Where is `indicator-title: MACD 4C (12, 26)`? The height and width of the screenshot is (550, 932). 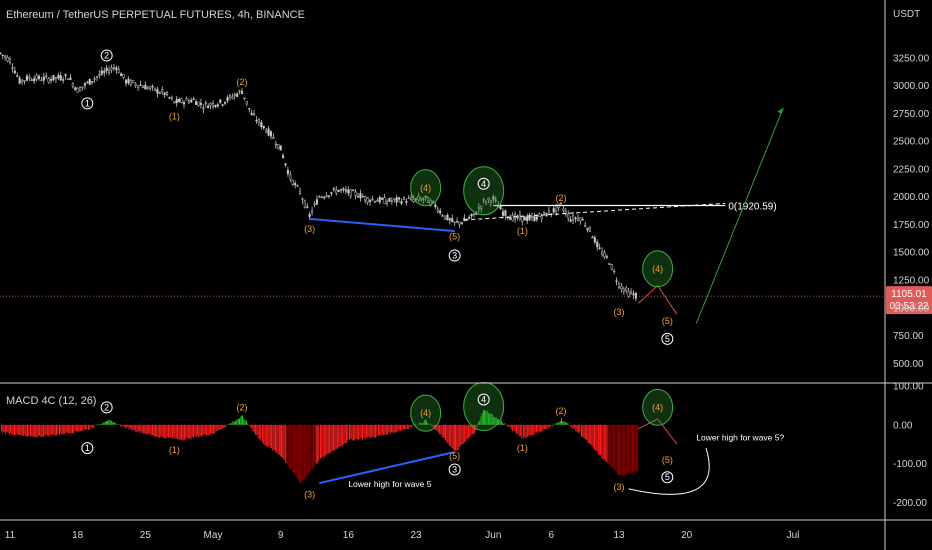 indicator-title: MACD 4C (12, 26) is located at coordinates (51, 401).